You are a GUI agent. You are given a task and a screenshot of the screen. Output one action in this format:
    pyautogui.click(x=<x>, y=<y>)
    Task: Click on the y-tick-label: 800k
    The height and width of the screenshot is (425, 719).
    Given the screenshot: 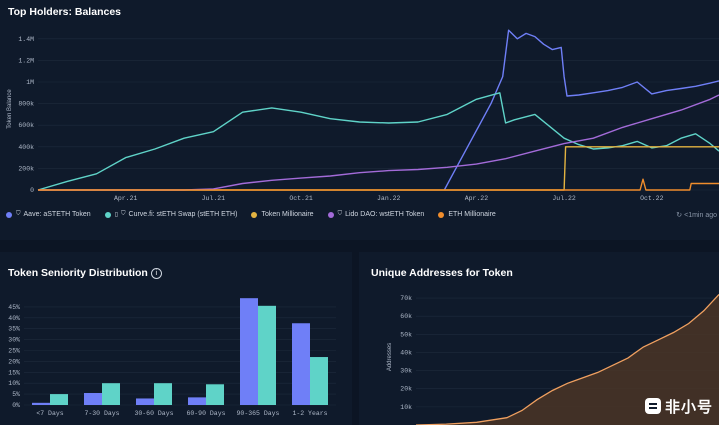 What is the action you would take?
    pyautogui.click(x=26, y=104)
    